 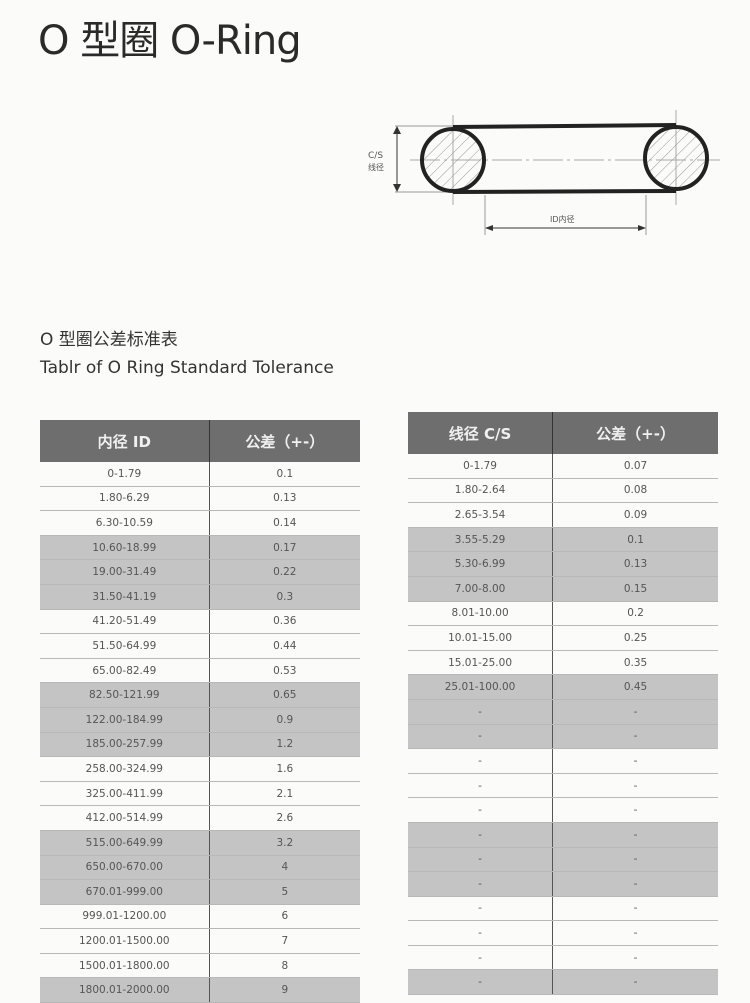 I want to click on range-cell: 7.00-8.00, so click(x=481, y=589).